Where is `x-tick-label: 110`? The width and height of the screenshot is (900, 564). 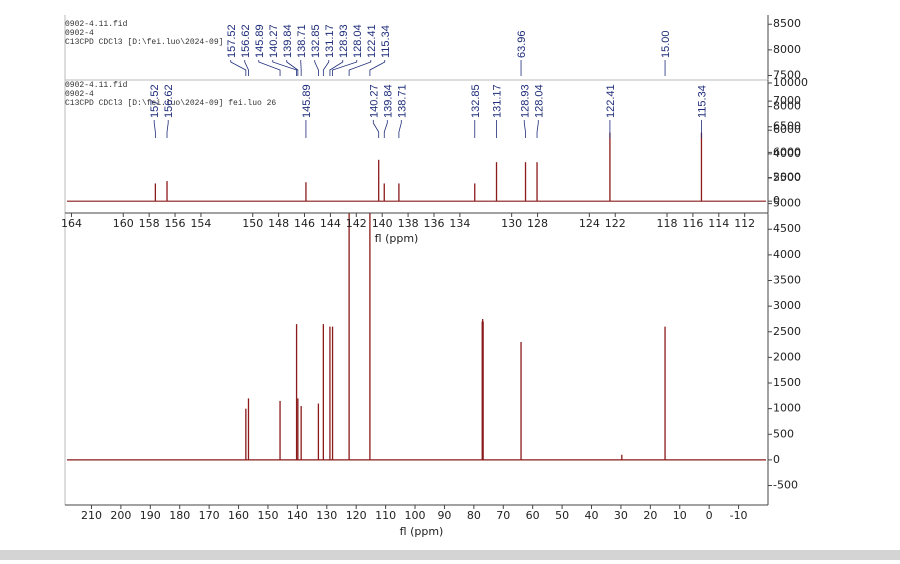
x-tick-label: 110 is located at coordinates (385, 515).